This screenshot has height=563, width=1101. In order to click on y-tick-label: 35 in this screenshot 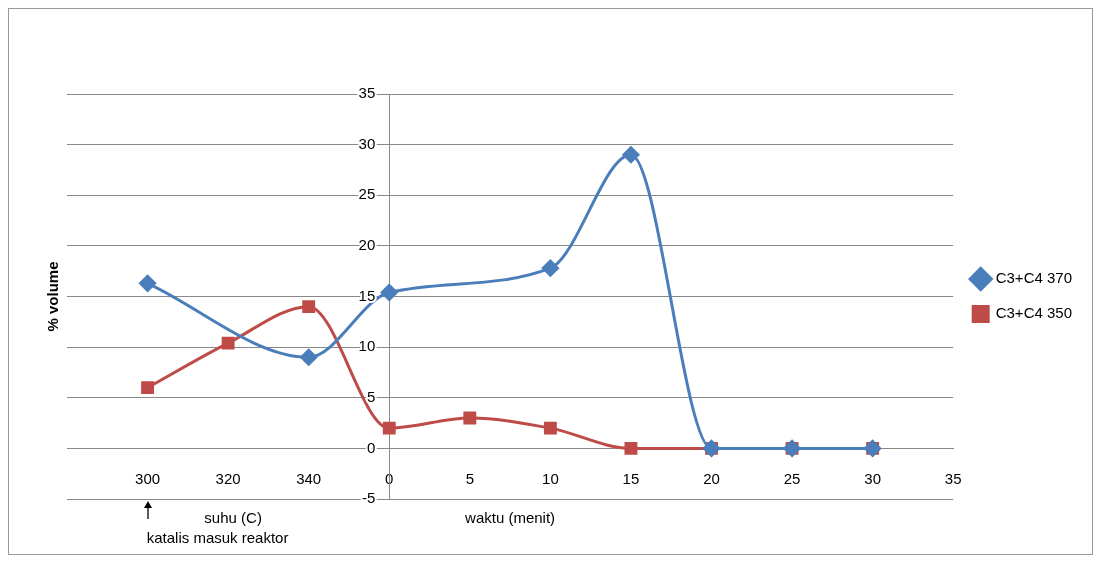, I will do `click(367, 93)`.